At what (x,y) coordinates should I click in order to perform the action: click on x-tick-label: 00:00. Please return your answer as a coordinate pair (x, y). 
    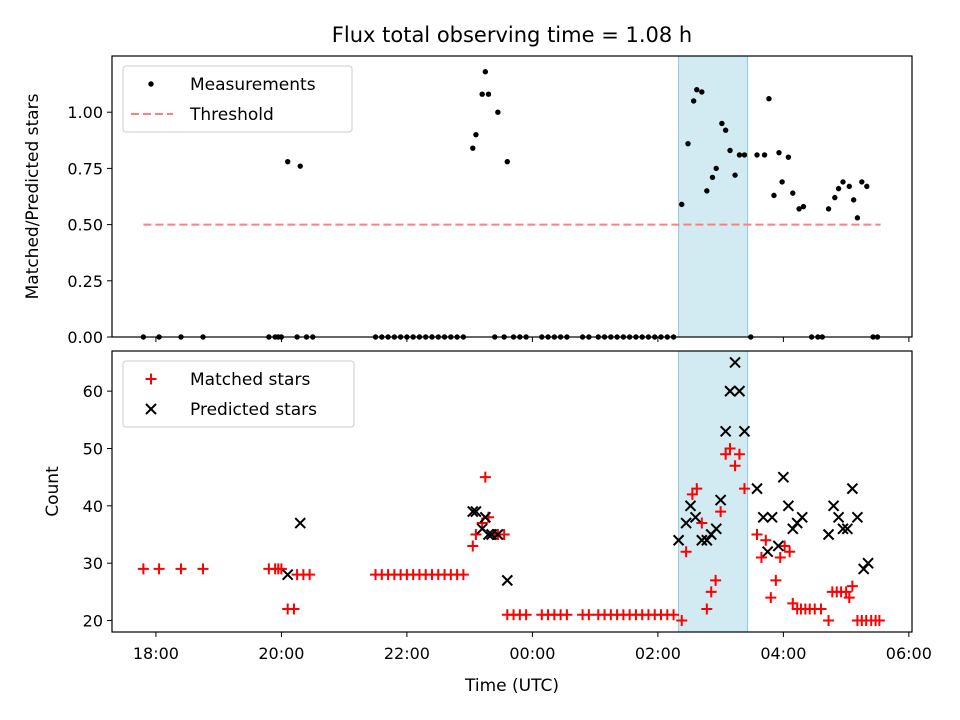
    Looking at the image, I should click on (532, 653).